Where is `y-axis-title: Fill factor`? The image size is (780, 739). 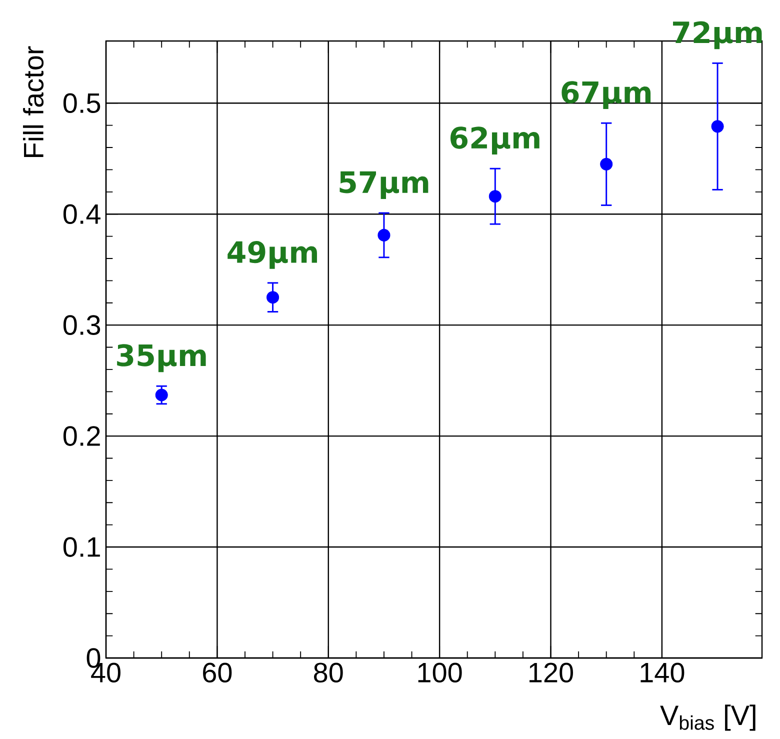
y-axis-title: Fill factor is located at coordinates (33, 101).